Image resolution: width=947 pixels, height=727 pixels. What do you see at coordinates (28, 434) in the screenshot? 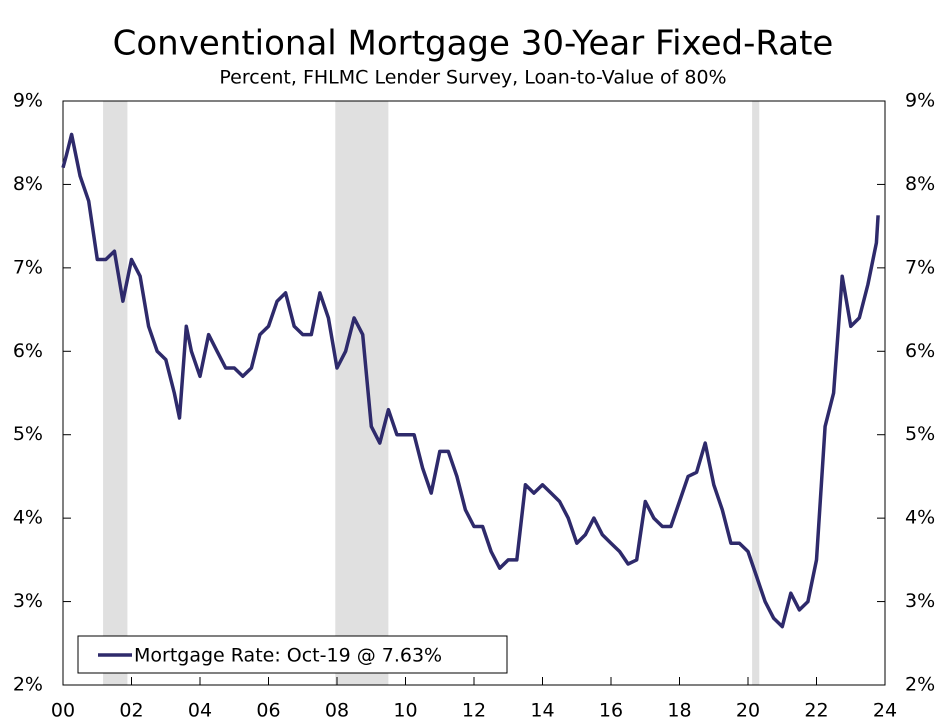
I see `y-tick-label: 5%` at bounding box center [28, 434].